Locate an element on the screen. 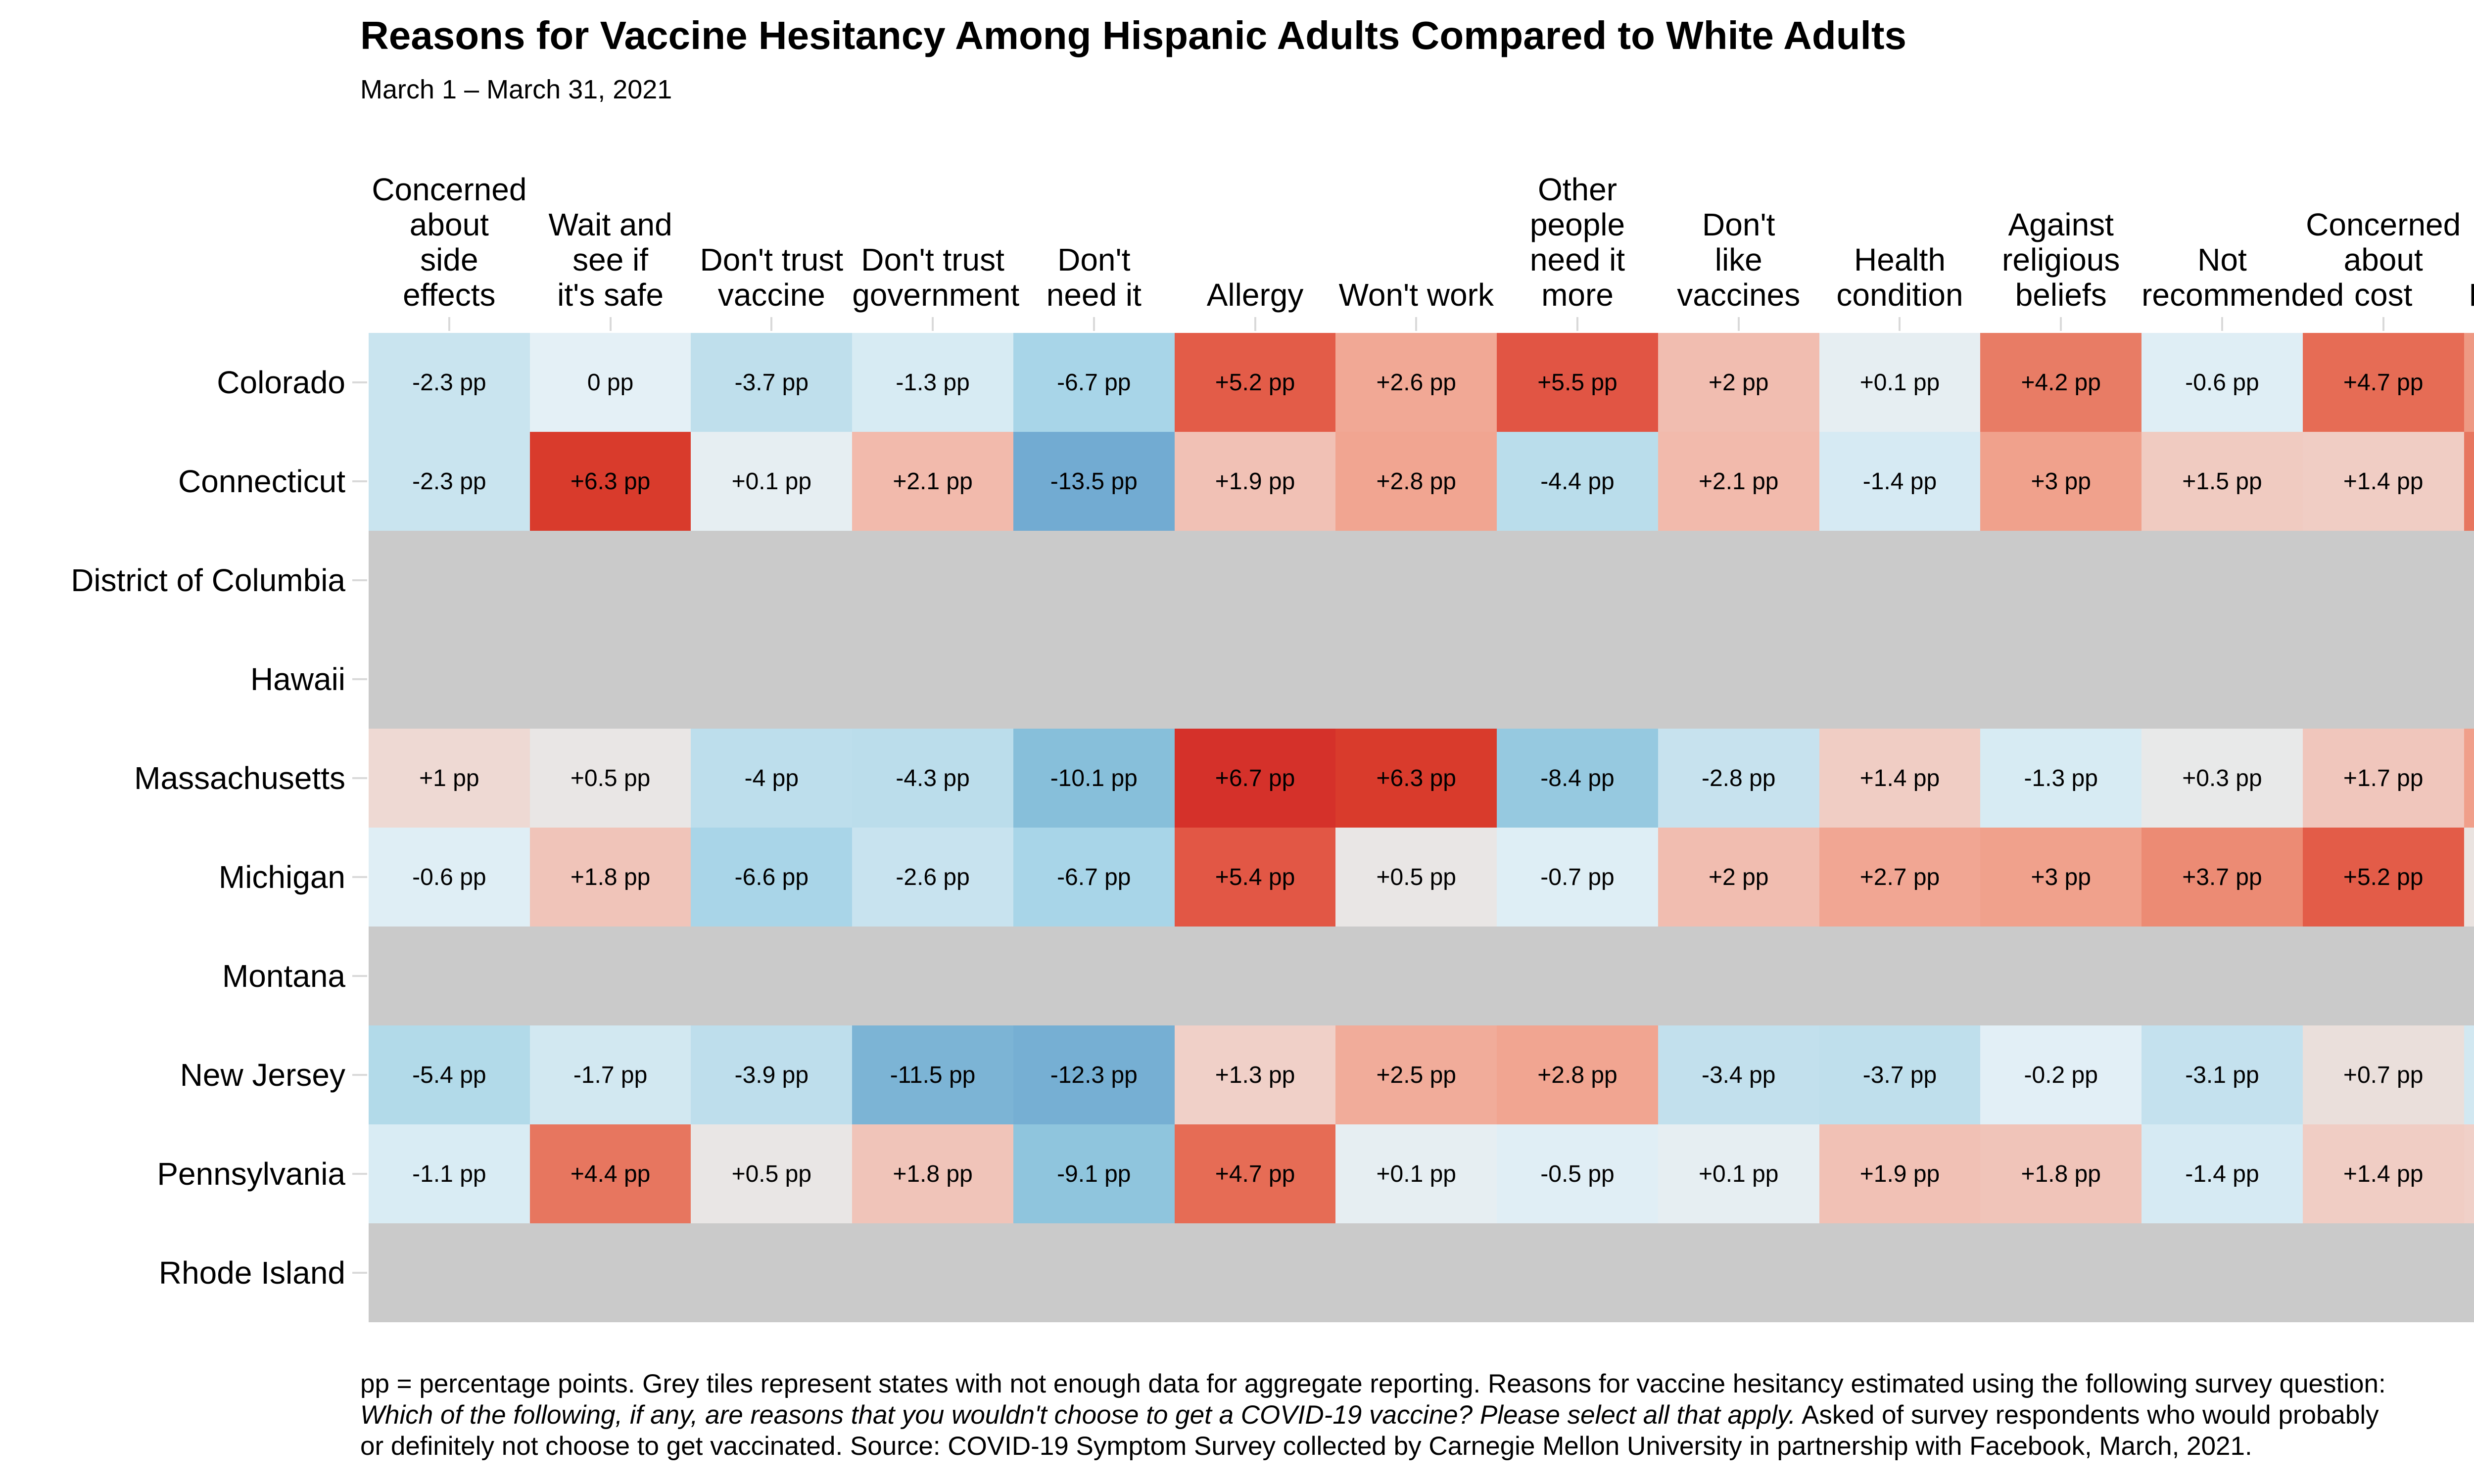  heatmap-cell: +4.2 pp is located at coordinates (2061, 382).